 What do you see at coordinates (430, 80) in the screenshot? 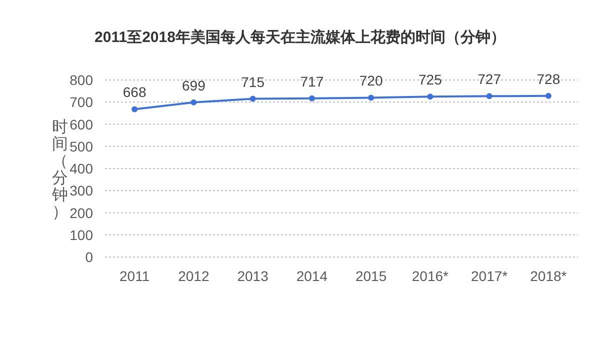
I see `data-label: 725` at bounding box center [430, 80].